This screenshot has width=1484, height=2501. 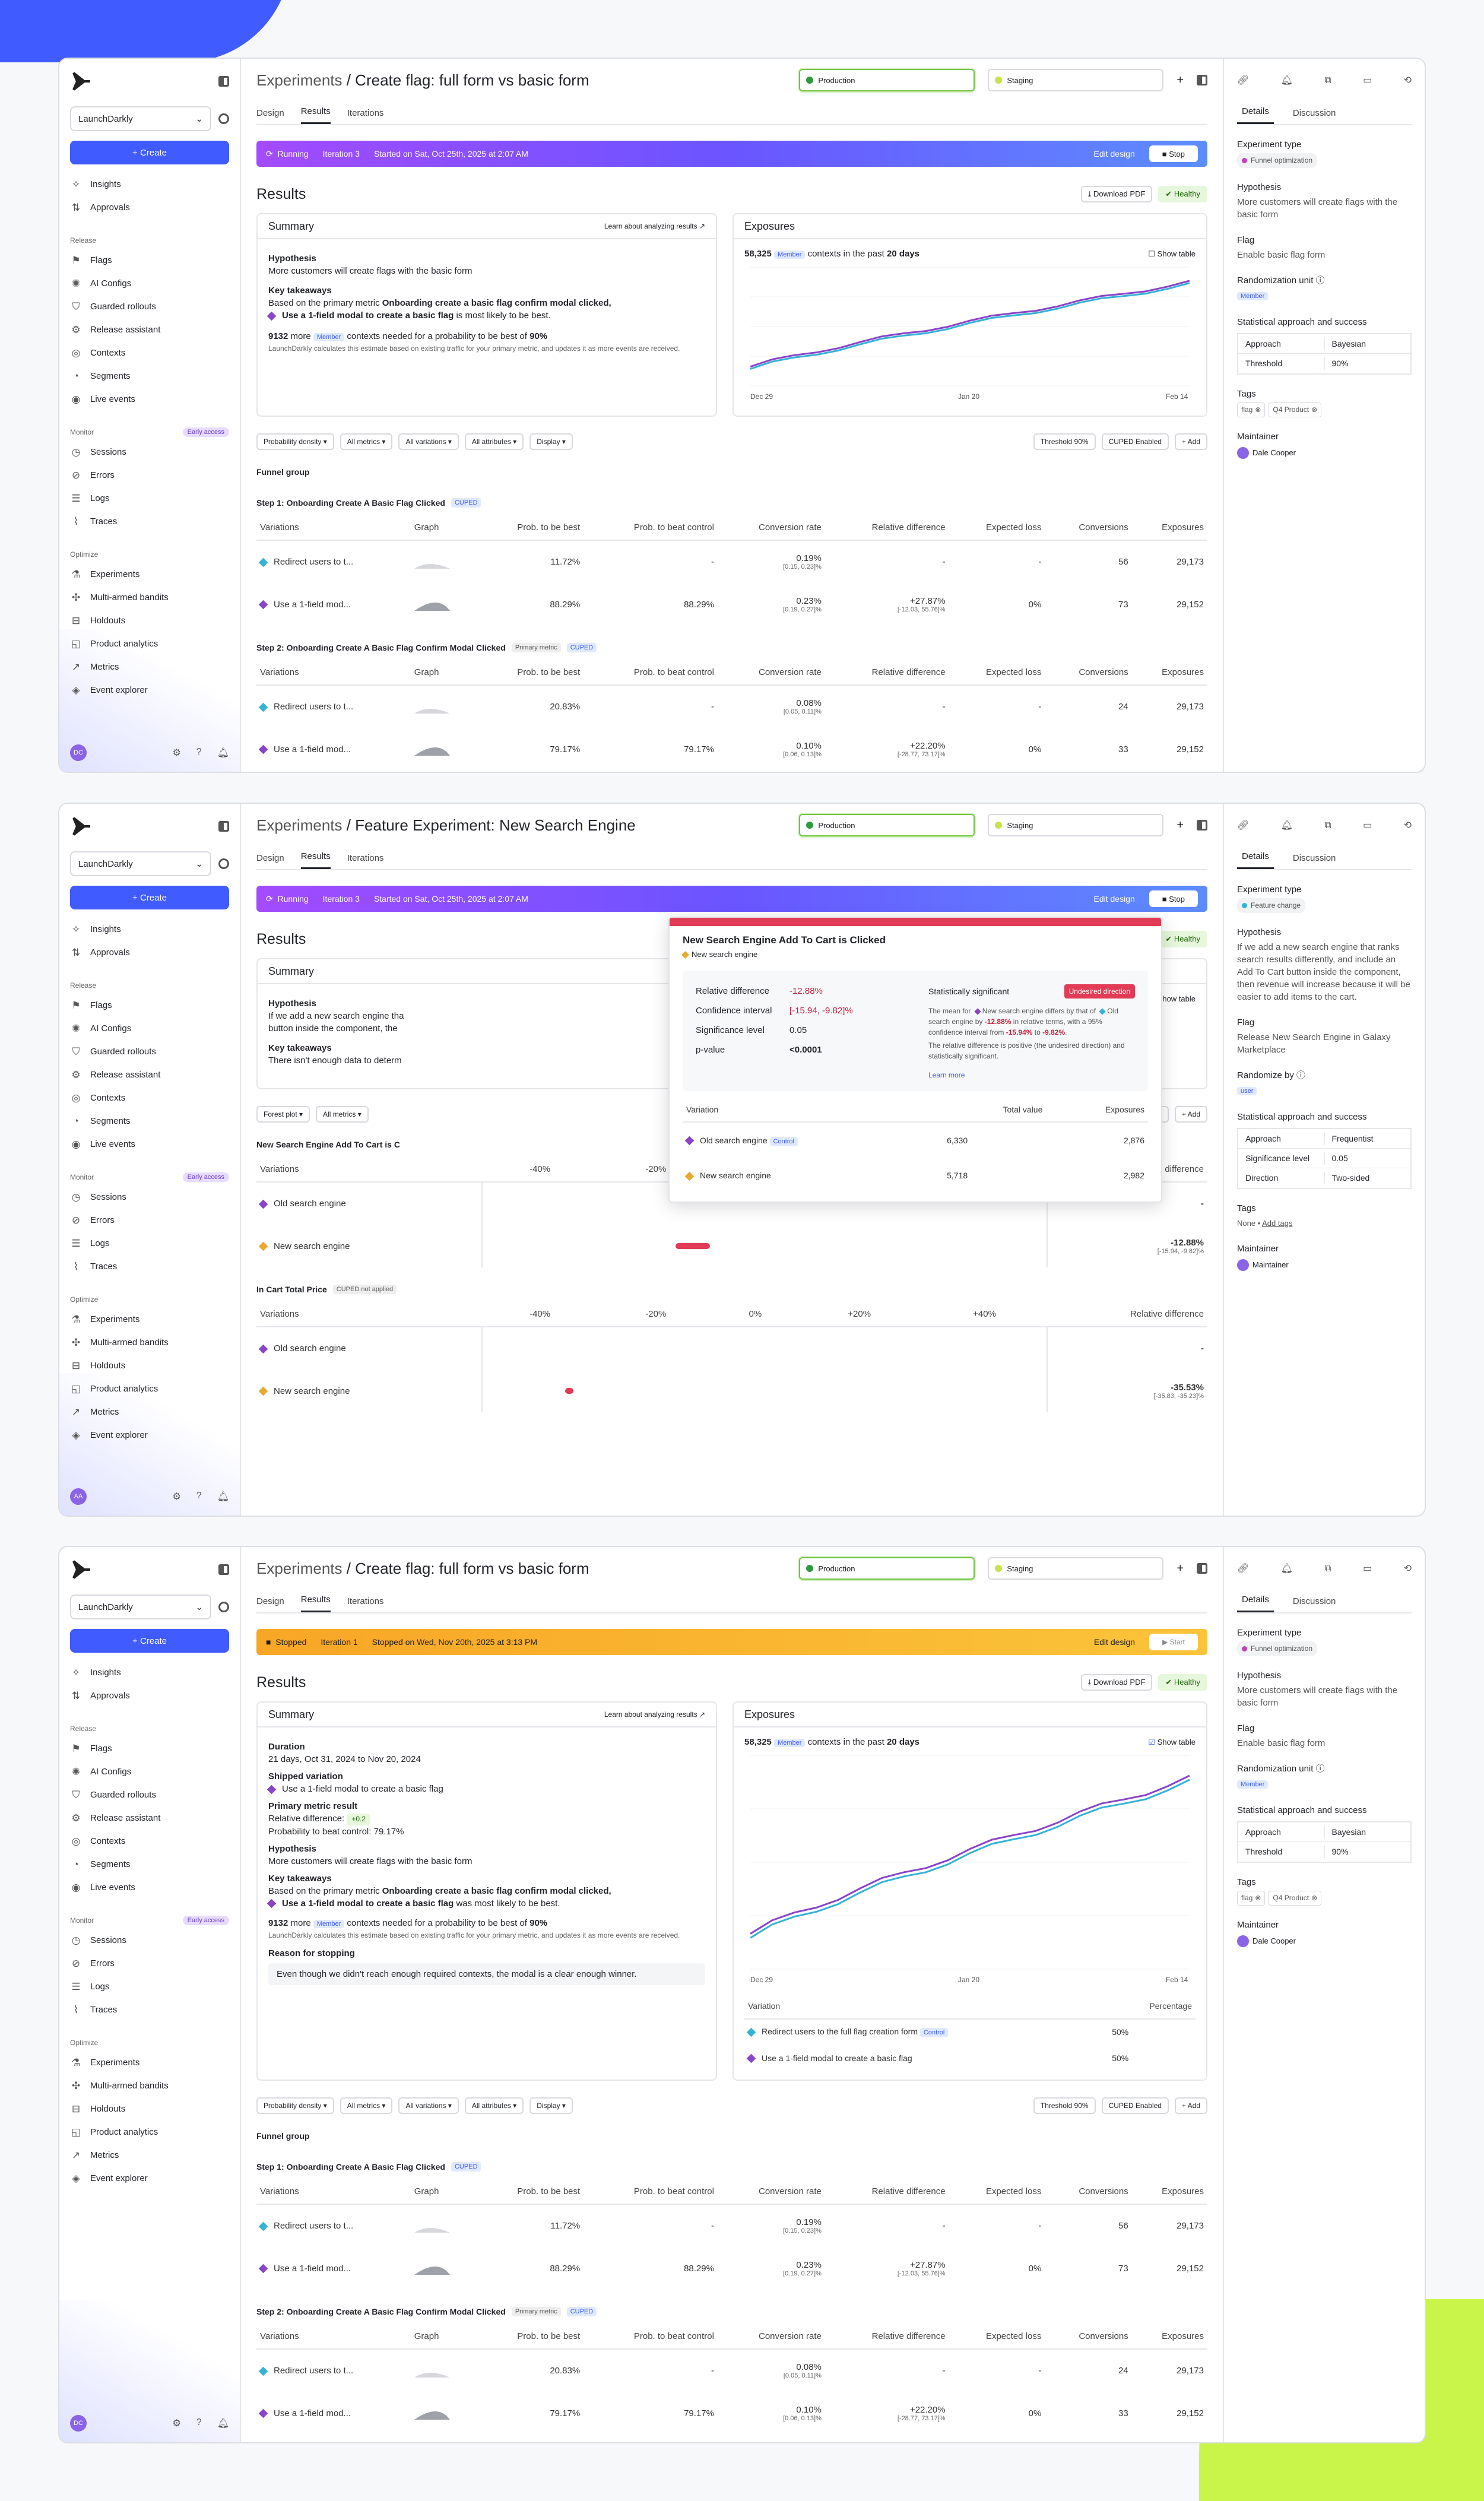 What do you see at coordinates (149, 2062) in the screenshot?
I see `sidebar-item-experiments: ⚗ Experiments` at bounding box center [149, 2062].